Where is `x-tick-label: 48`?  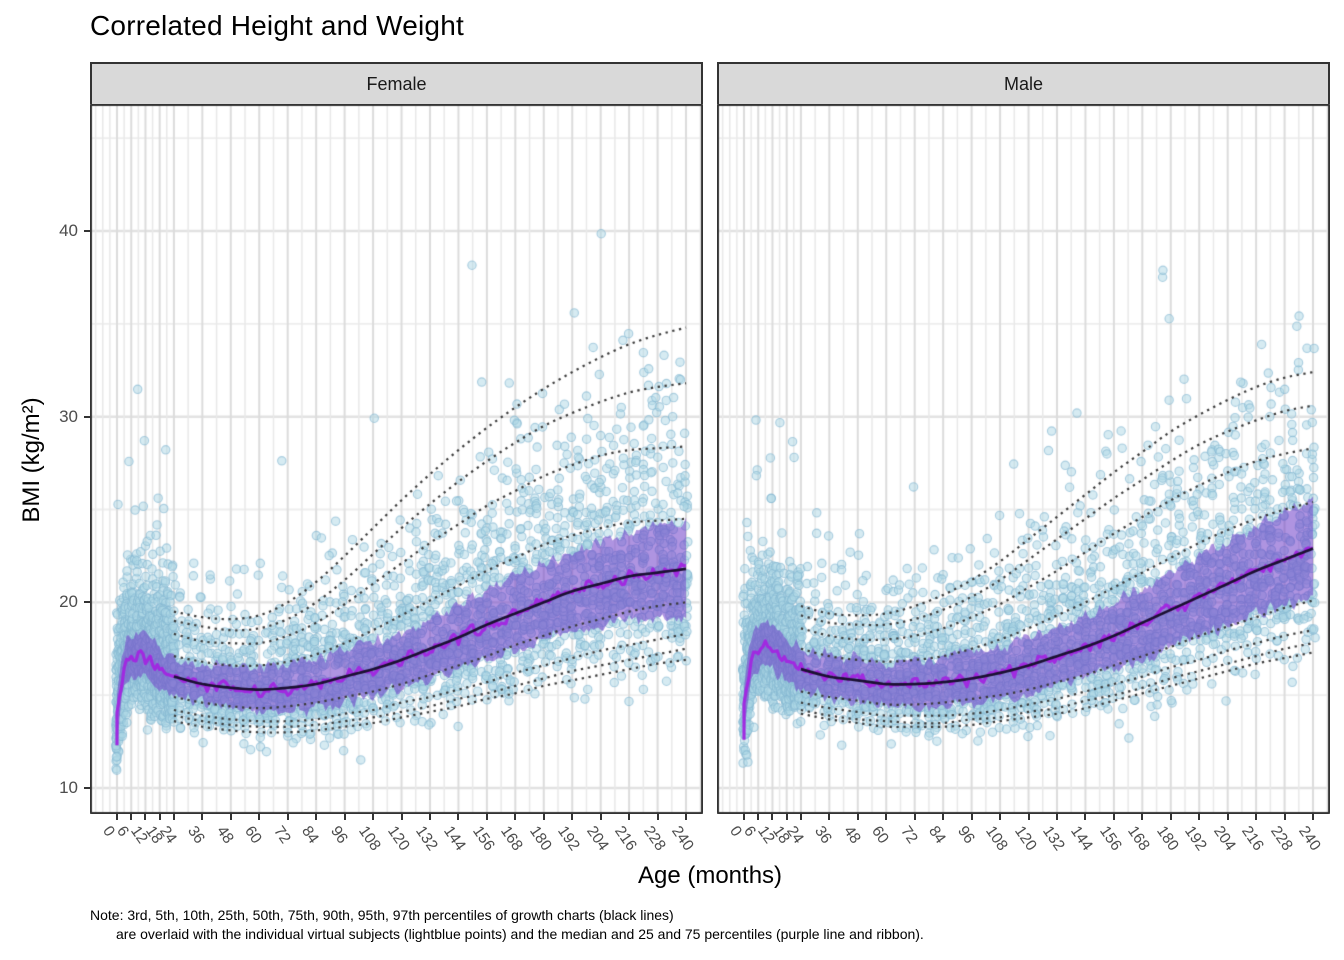
x-tick-label: 48 is located at coordinates (224, 835).